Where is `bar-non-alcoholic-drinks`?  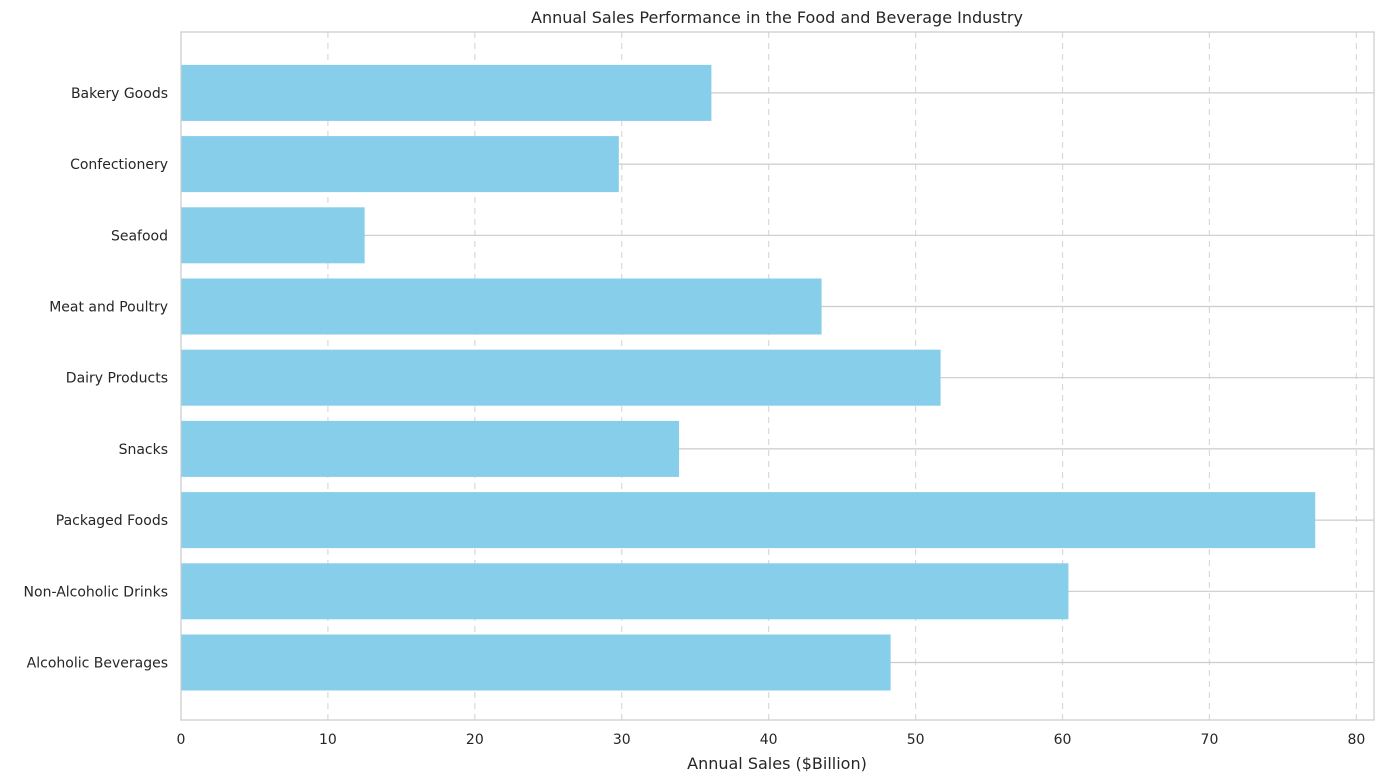
bar-non-alcoholic-drinks is located at coordinates (625, 591).